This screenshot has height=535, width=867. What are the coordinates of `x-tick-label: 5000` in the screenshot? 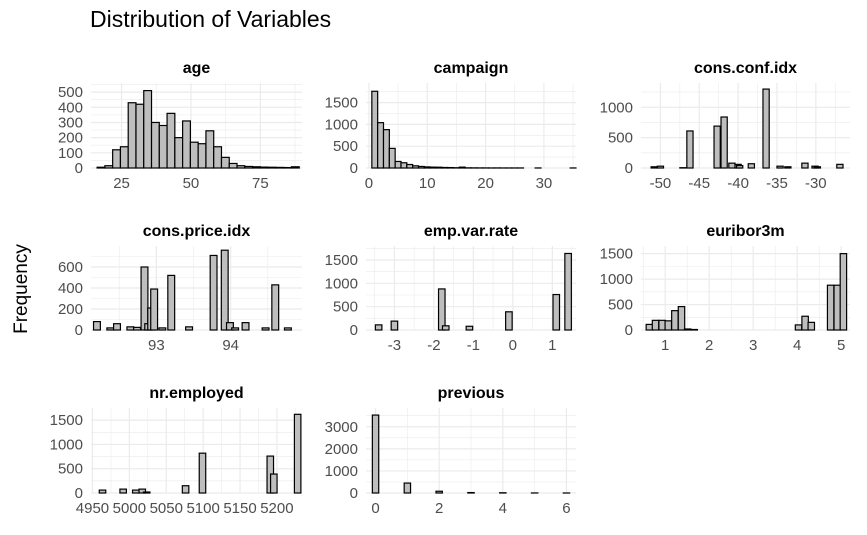 It's located at (129, 508).